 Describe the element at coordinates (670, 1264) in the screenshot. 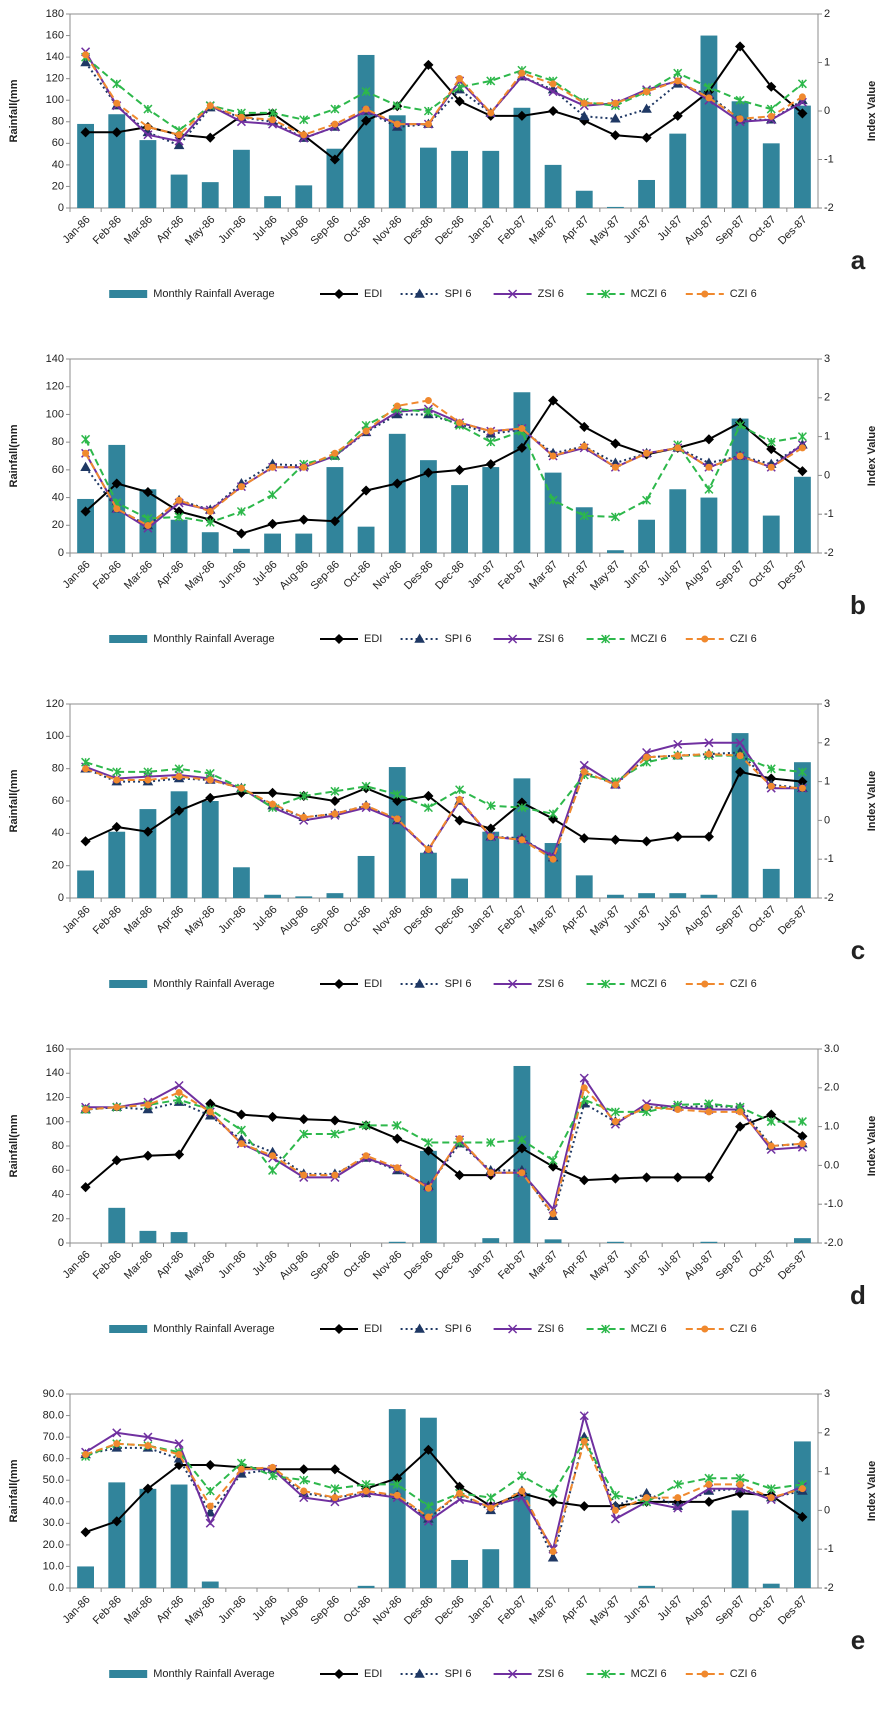

I see `x-tick-label: Jul-87` at that location.